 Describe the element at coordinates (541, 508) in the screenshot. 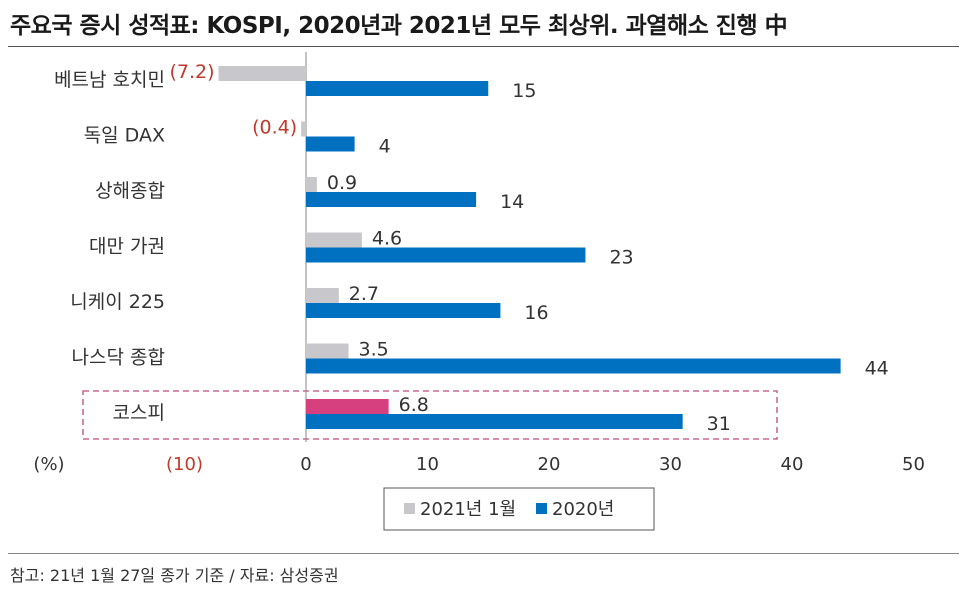

I see `legend-swatch-2020` at that location.